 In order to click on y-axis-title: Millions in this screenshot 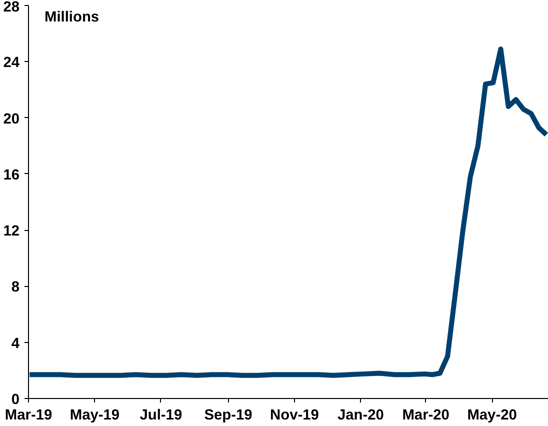, I will do `click(72, 18)`.